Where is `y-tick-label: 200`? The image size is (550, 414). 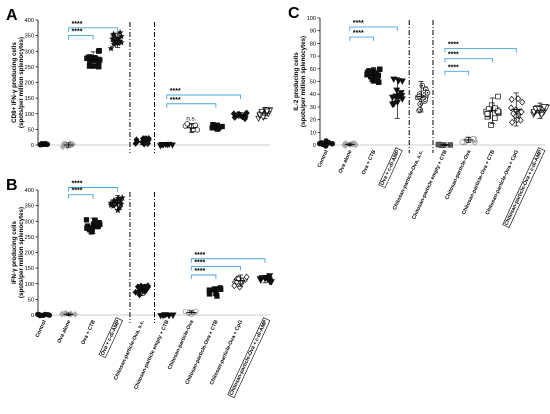 y-tick-label: 200 is located at coordinates (29, 84).